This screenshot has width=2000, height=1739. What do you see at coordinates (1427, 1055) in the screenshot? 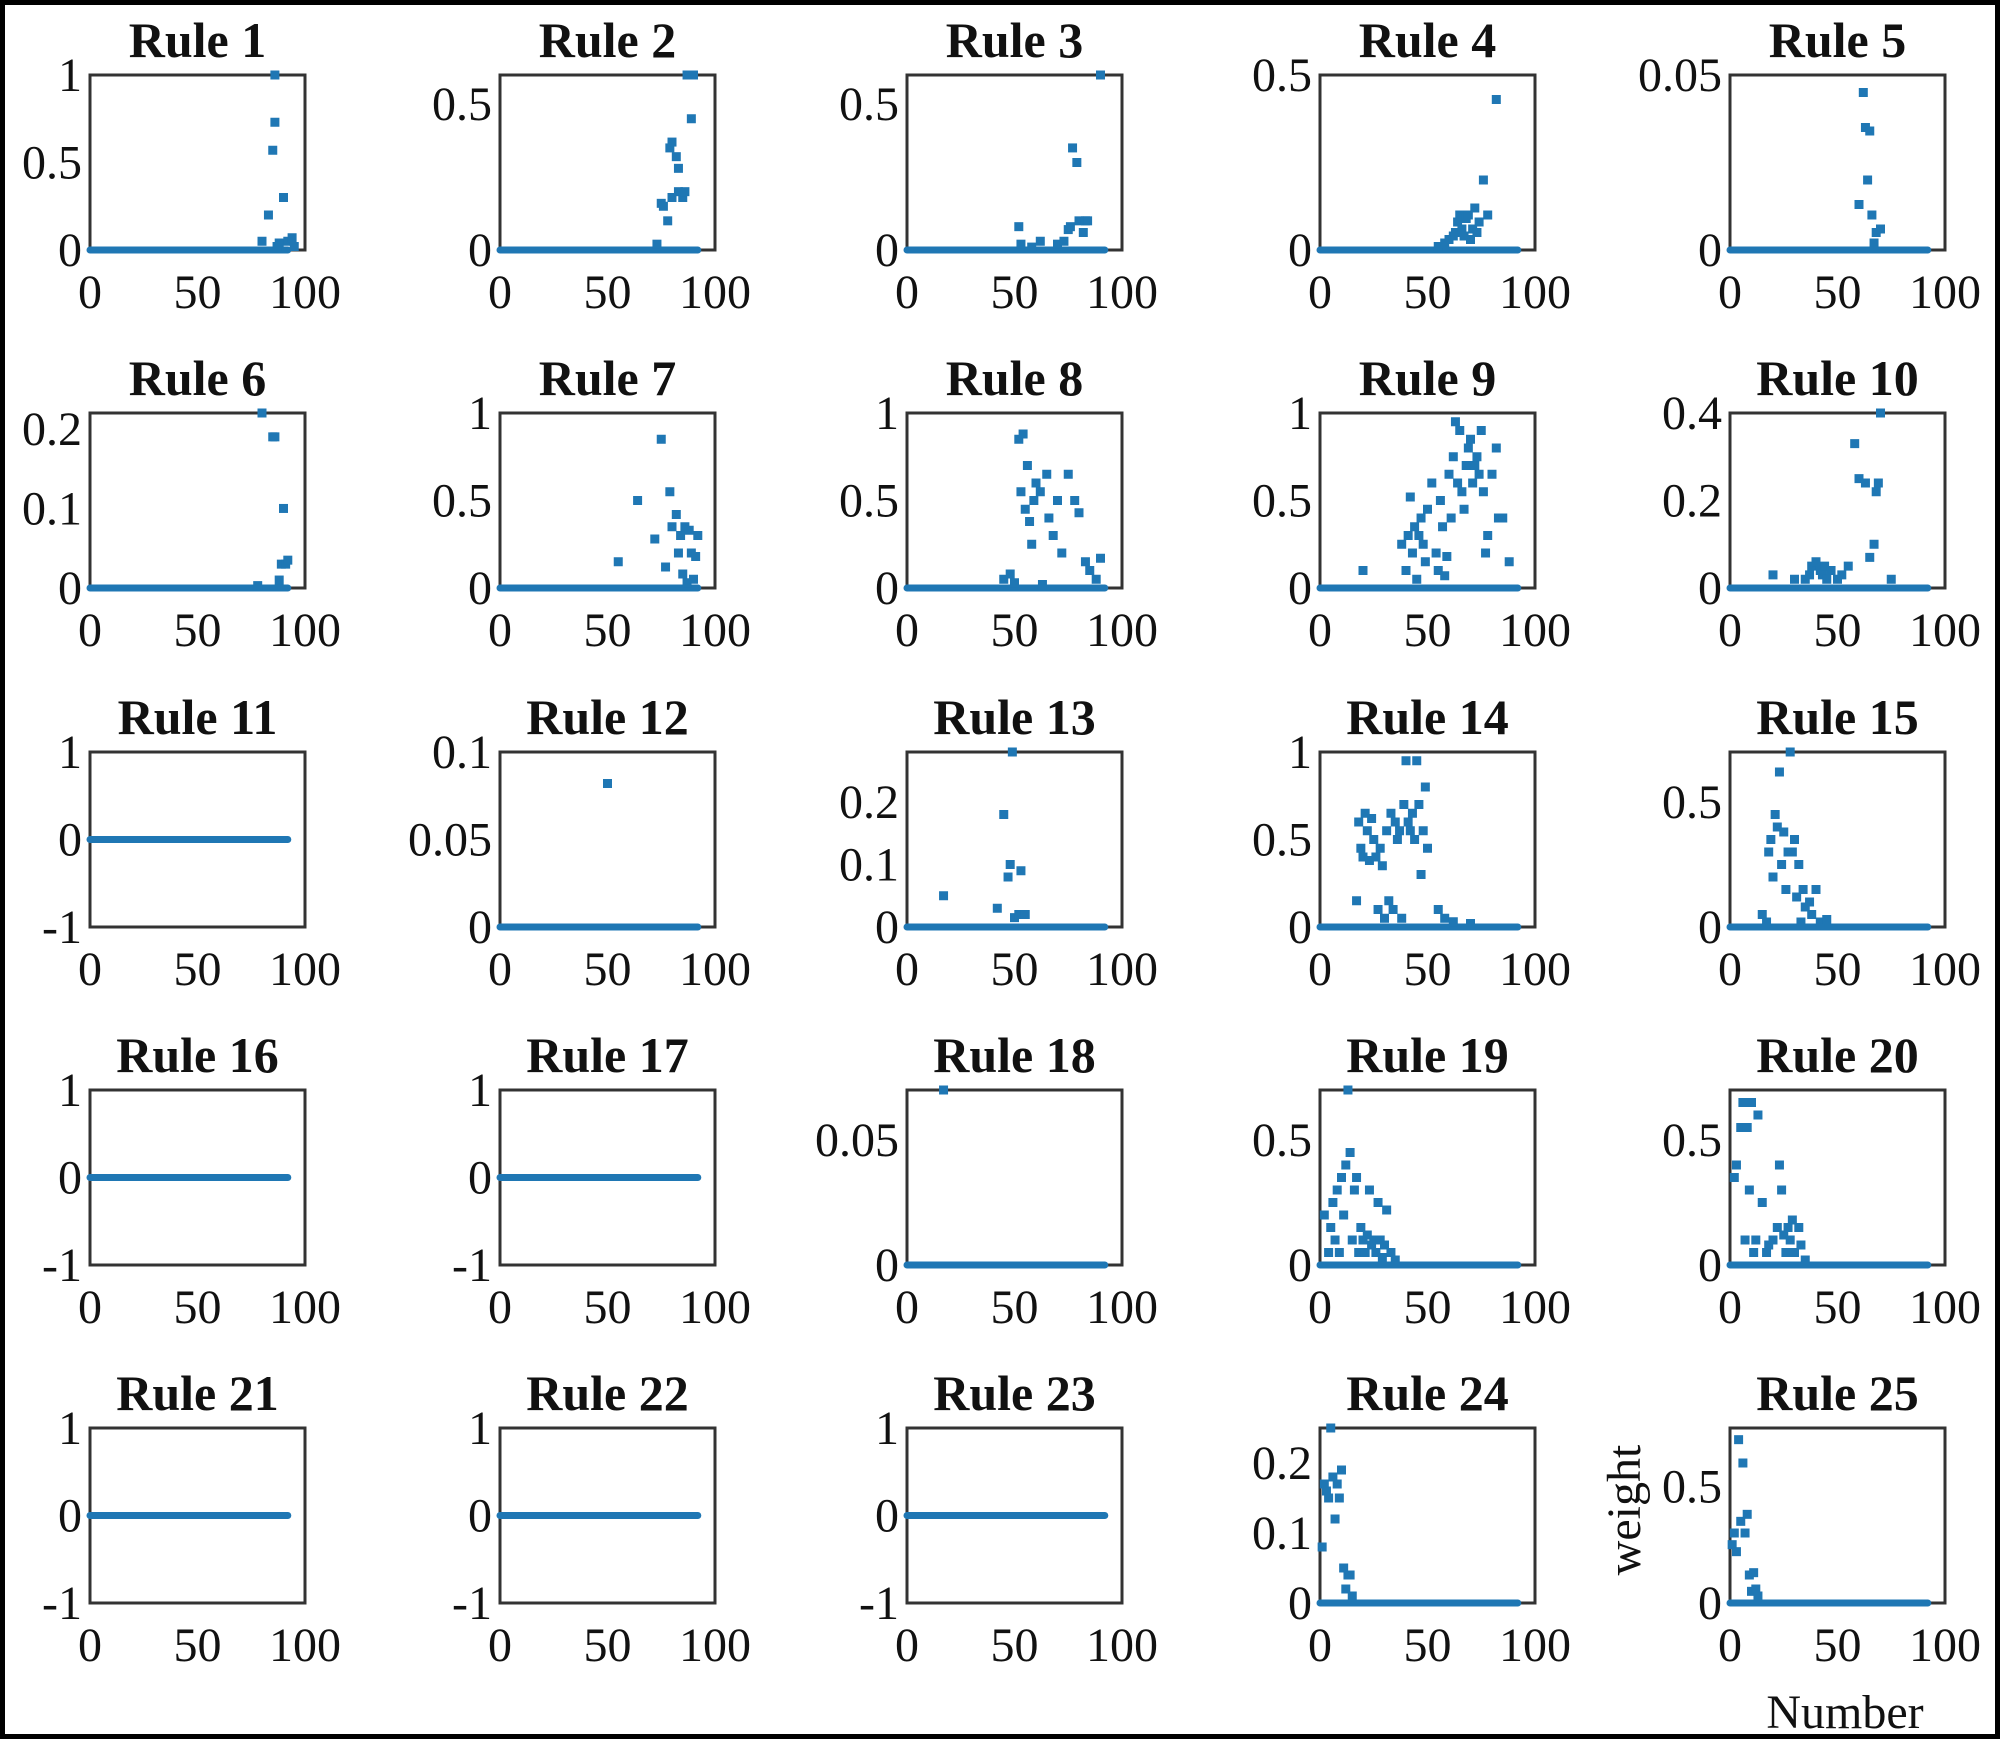
I see `panel-title: Rule 19` at bounding box center [1427, 1055].